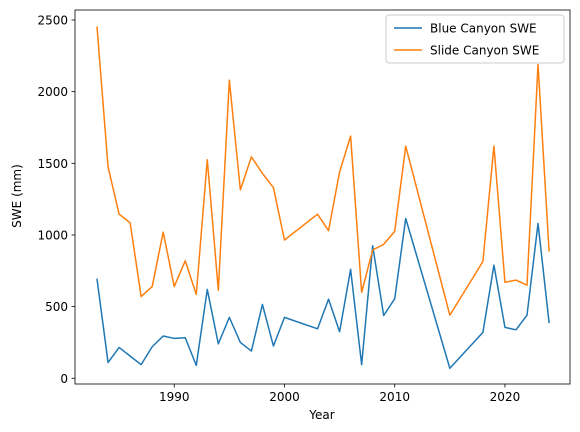 The height and width of the screenshot is (432, 580). What do you see at coordinates (56, 307) in the screenshot?
I see `y-tick-label: 500` at bounding box center [56, 307].